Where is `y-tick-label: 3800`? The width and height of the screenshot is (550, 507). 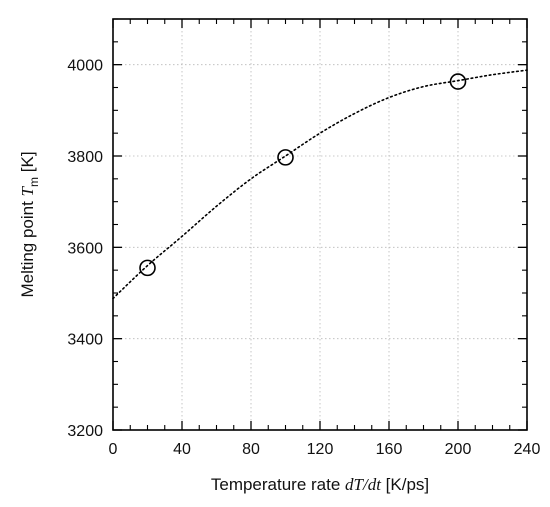
y-tick-label: 3800 is located at coordinates (85, 157).